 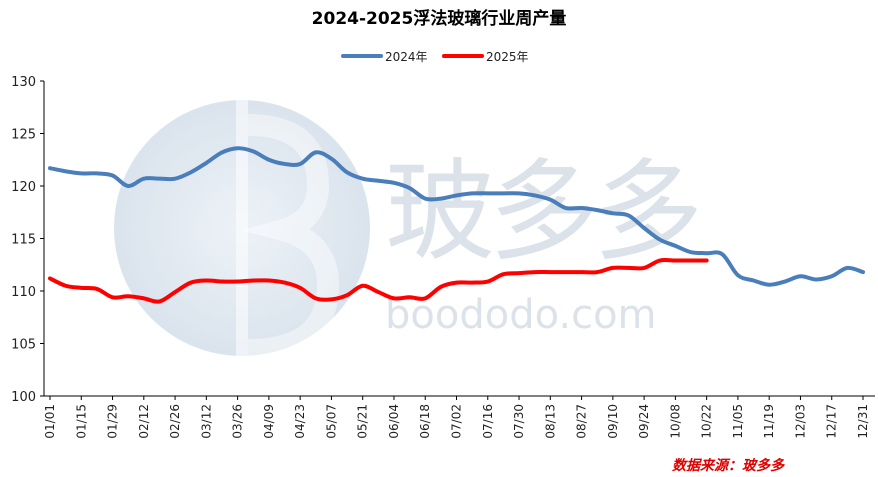 I want to click on x-tick-label: 12/31, so click(x=863, y=421).